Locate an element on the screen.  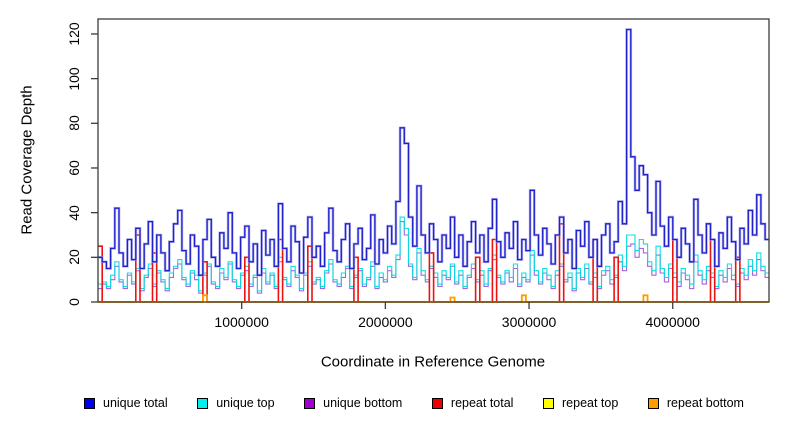
x-axis-title: Coordinate in Reference Genome is located at coordinates (433, 362).